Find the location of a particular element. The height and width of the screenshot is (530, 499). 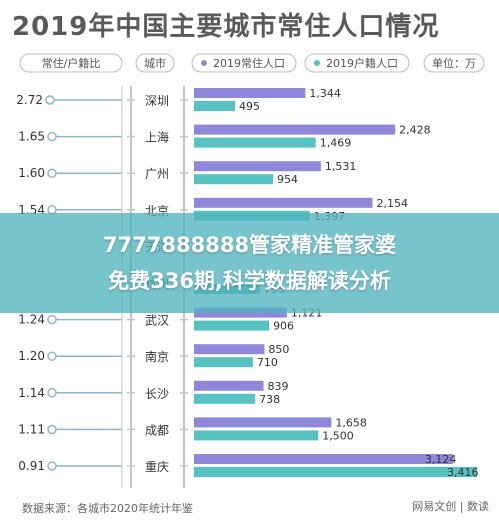

bar-hukou-value: 1,469 is located at coordinates (336, 143).